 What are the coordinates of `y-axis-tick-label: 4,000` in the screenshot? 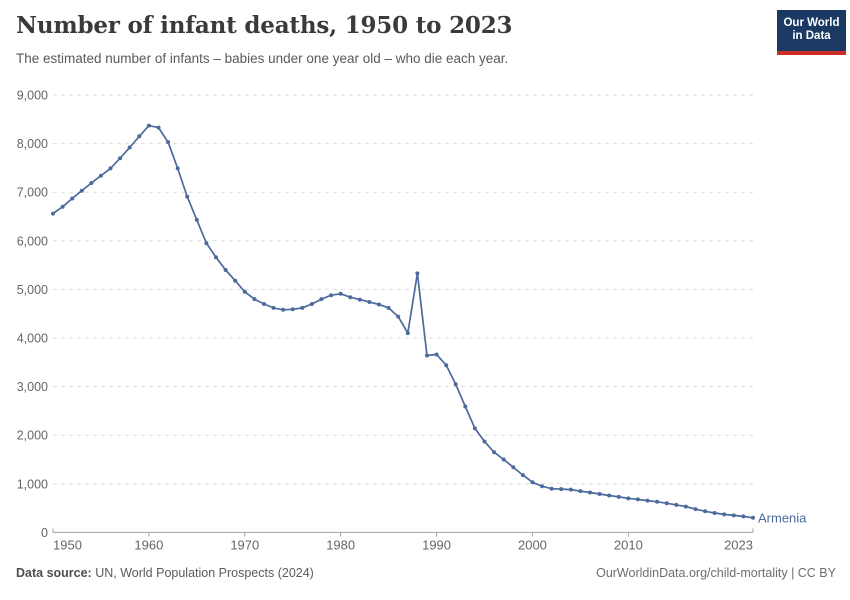 It's located at (32, 339).